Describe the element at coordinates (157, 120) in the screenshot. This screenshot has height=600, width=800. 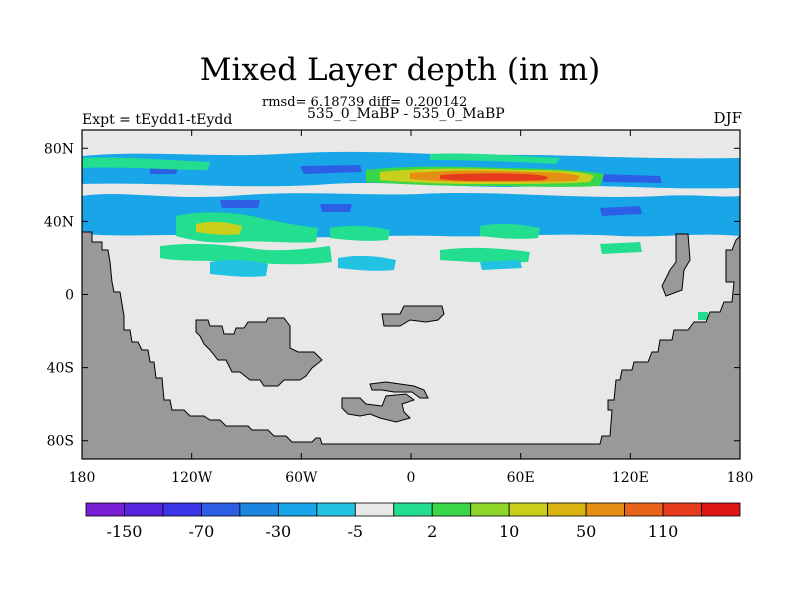
I see `expt-label: Expt = tEydd1-tEydd` at that location.